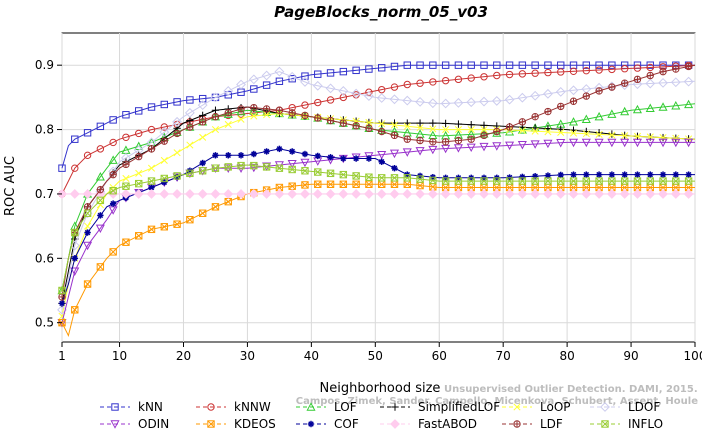  I want to click on data-point-lof, so click(637, 109).